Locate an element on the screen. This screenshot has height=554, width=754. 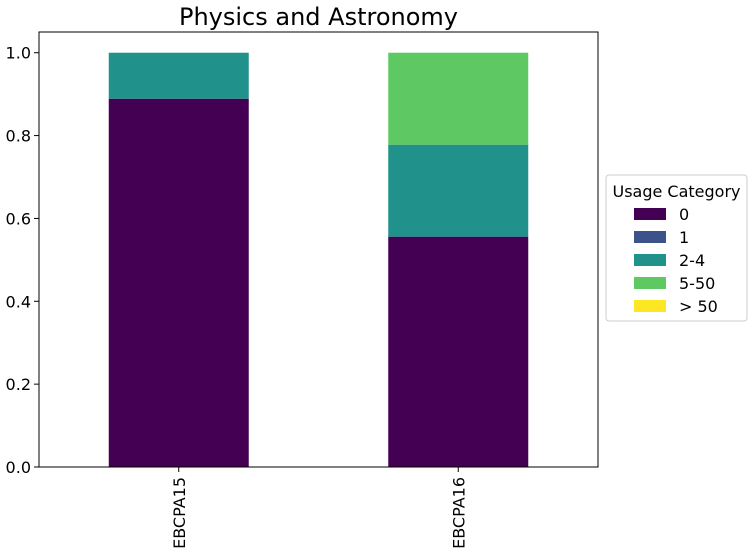
legend-label: 1 is located at coordinates (684, 237).